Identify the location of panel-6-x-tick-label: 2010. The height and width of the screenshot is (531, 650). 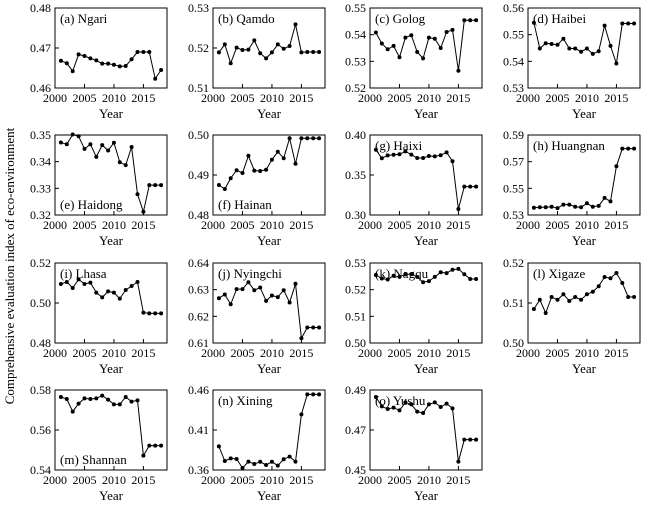
(272, 225).